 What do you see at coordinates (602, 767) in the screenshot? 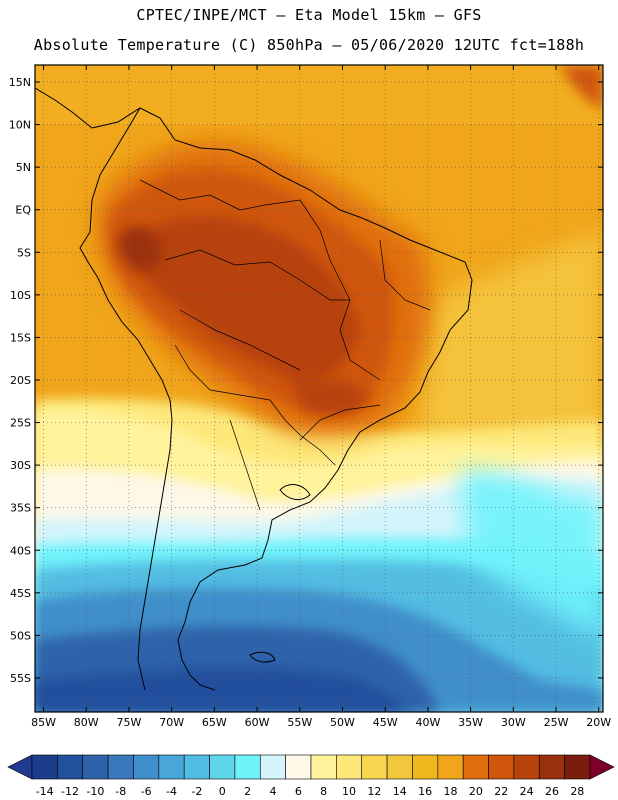
I see `colorbar-over-arrow` at bounding box center [602, 767].